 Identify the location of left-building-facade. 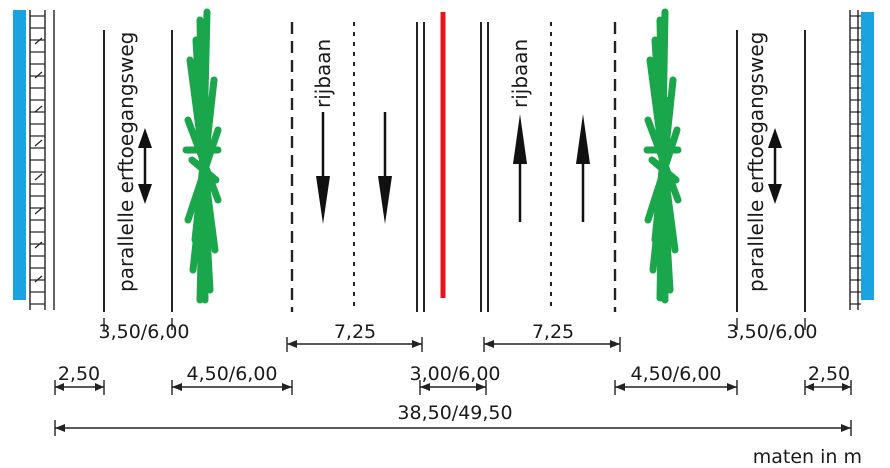
(34, 160).